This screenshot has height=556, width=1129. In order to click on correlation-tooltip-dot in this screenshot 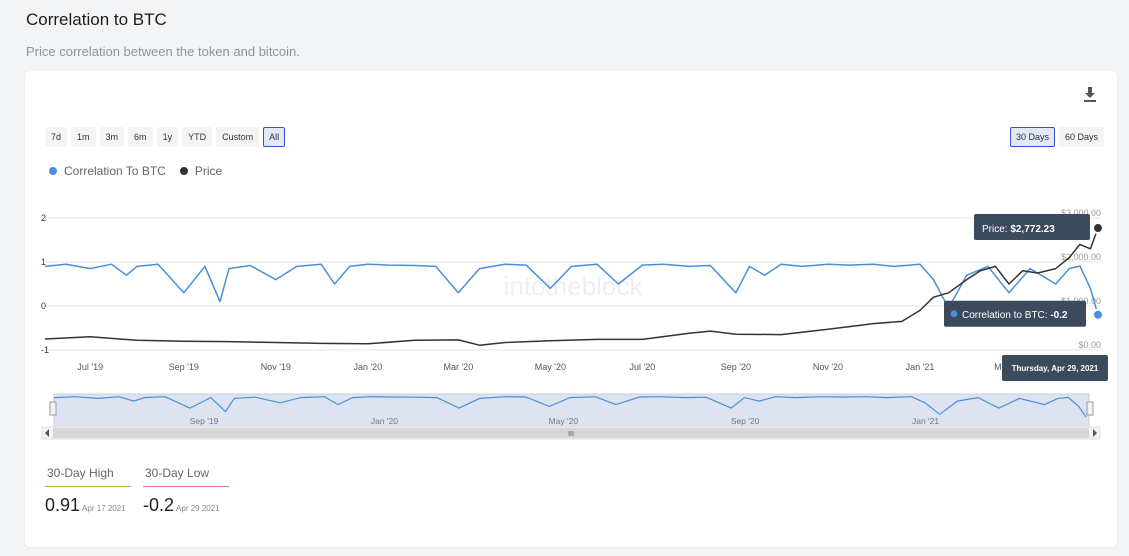, I will do `click(954, 314)`.